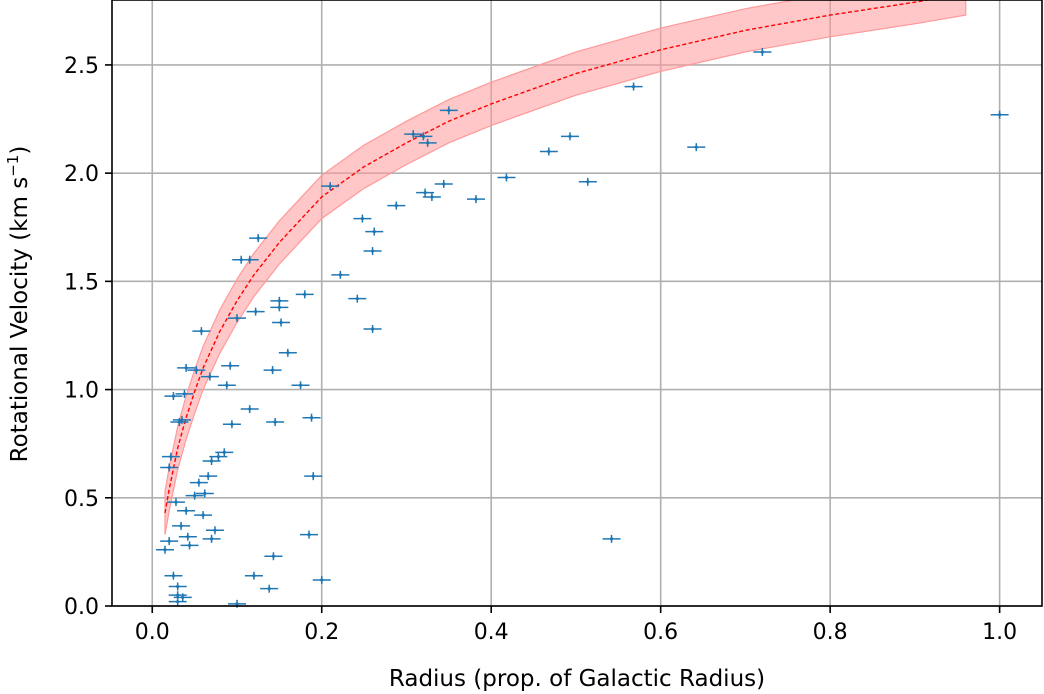 The height and width of the screenshot is (694, 1044). What do you see at coordinates (576, 625) in the screenshot?
I see `x-axis-ticks: 0.0 0.2 0.4 0.6 0.8 1.0` at bounding box center [576, 625].